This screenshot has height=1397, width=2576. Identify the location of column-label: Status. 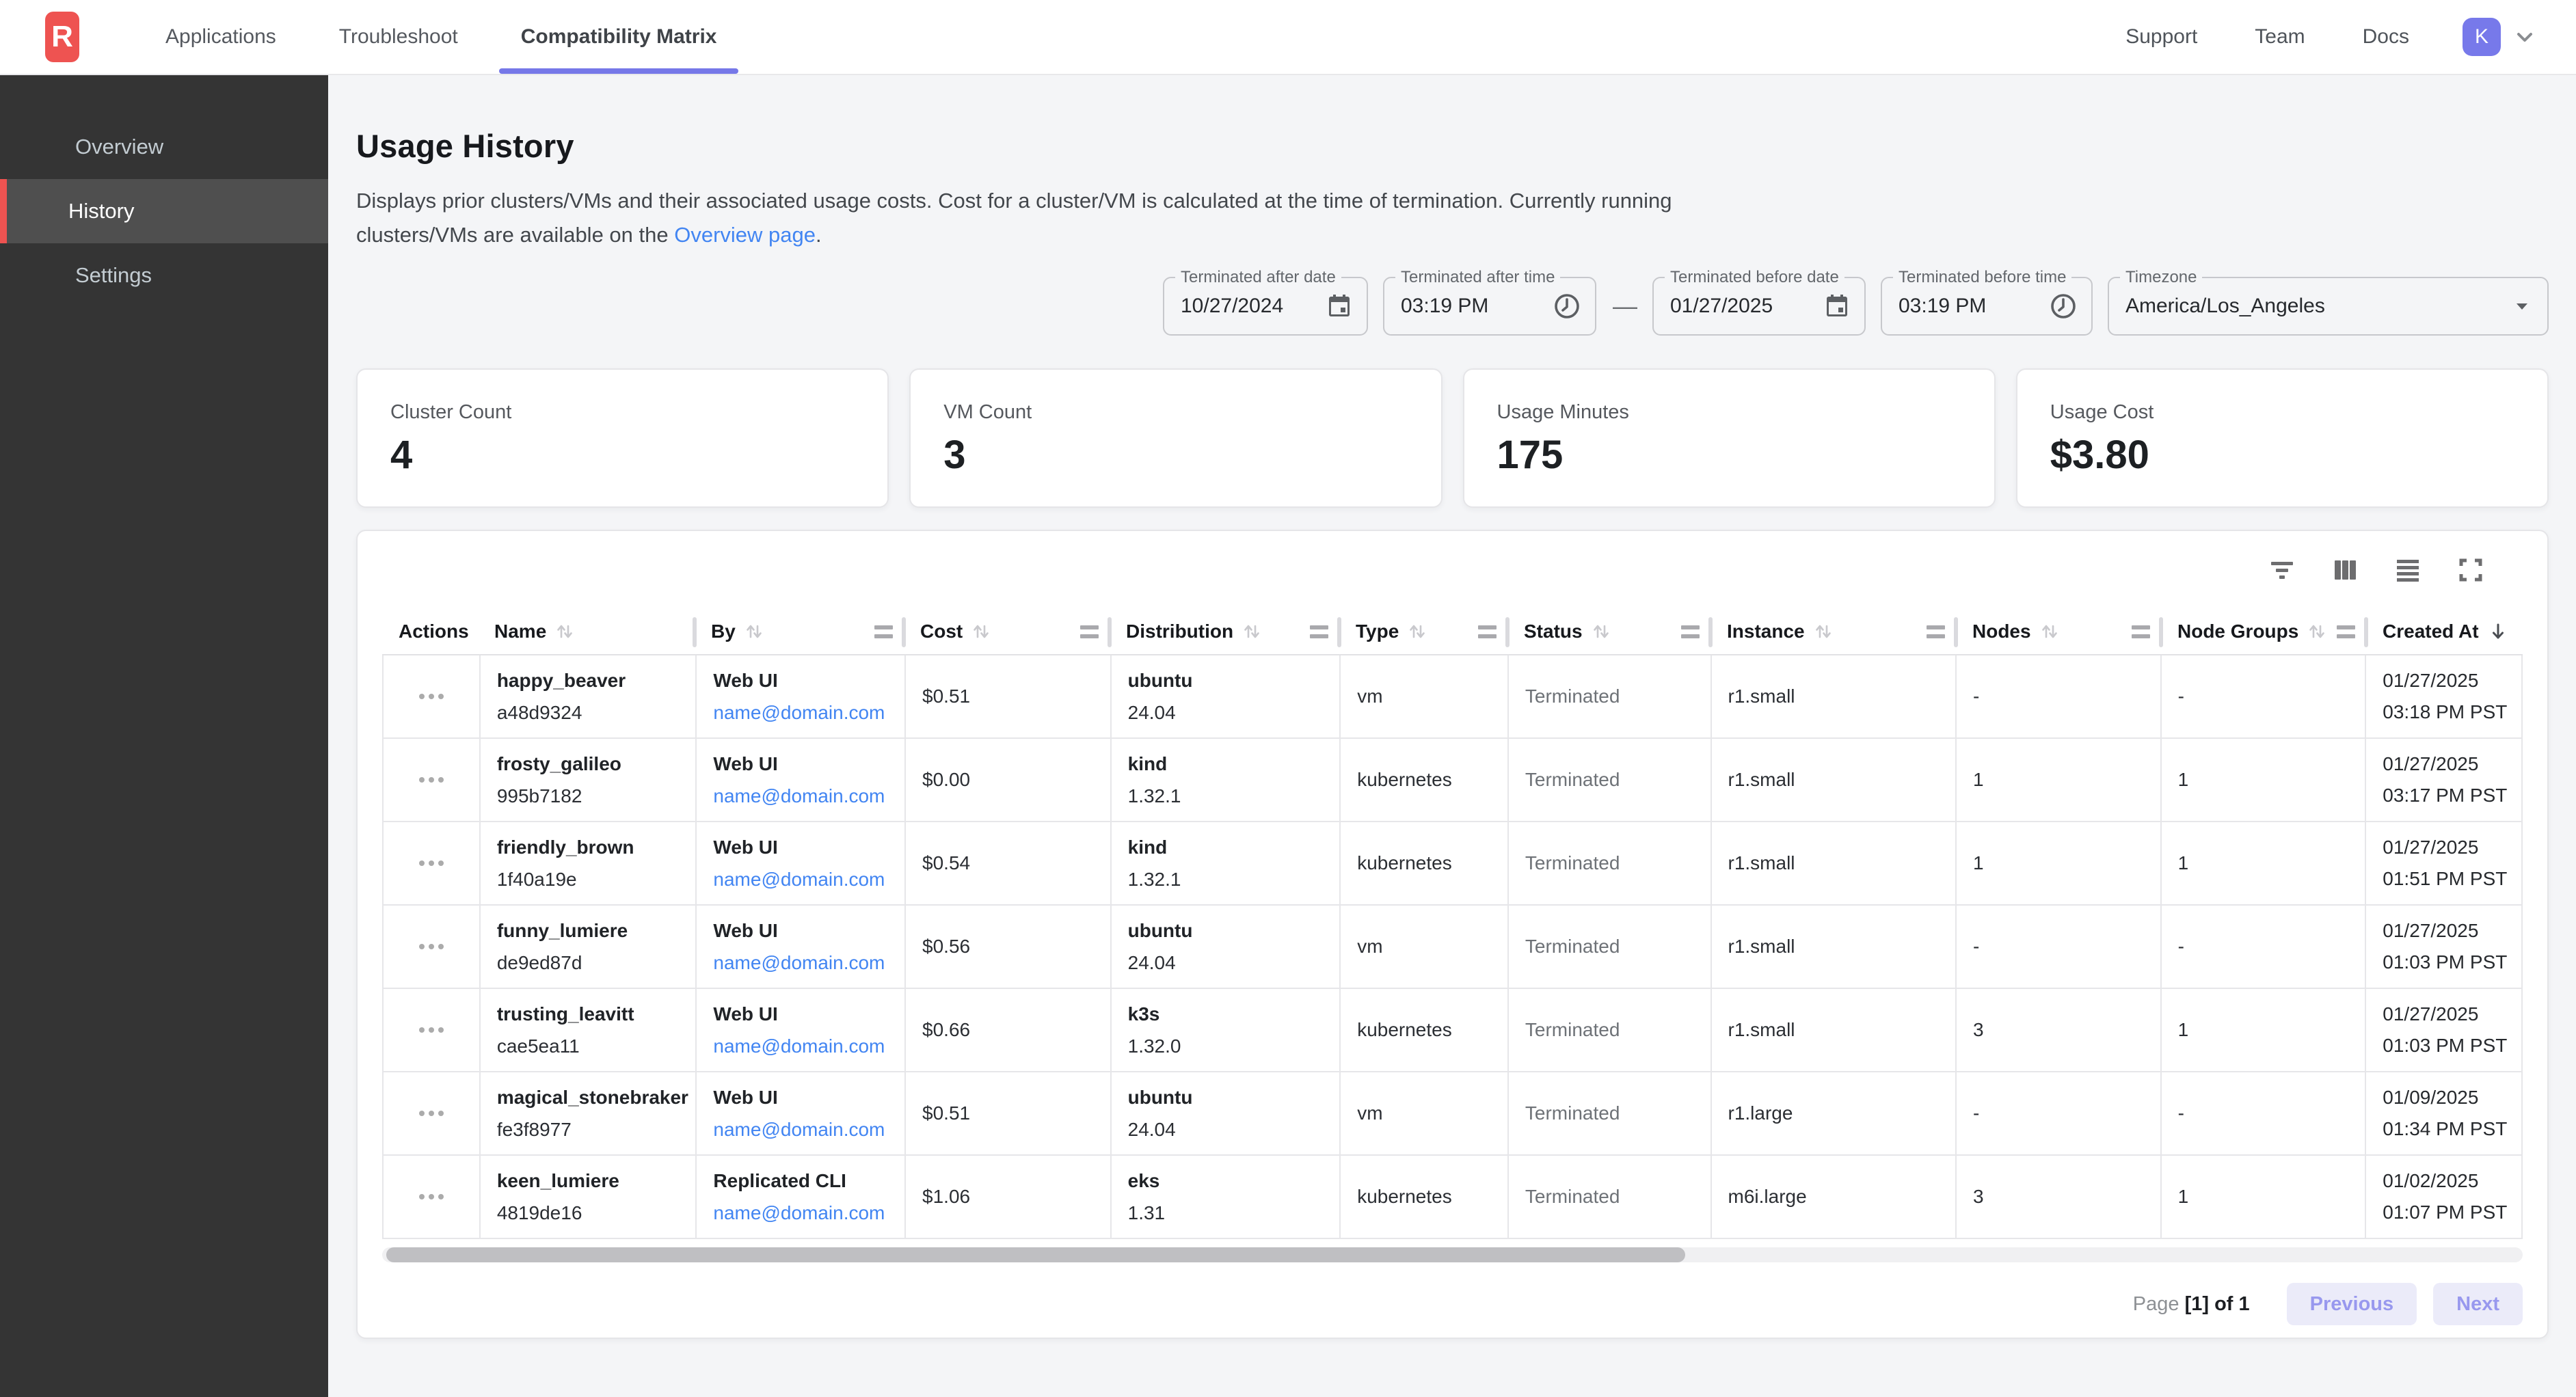
(1553, 631).